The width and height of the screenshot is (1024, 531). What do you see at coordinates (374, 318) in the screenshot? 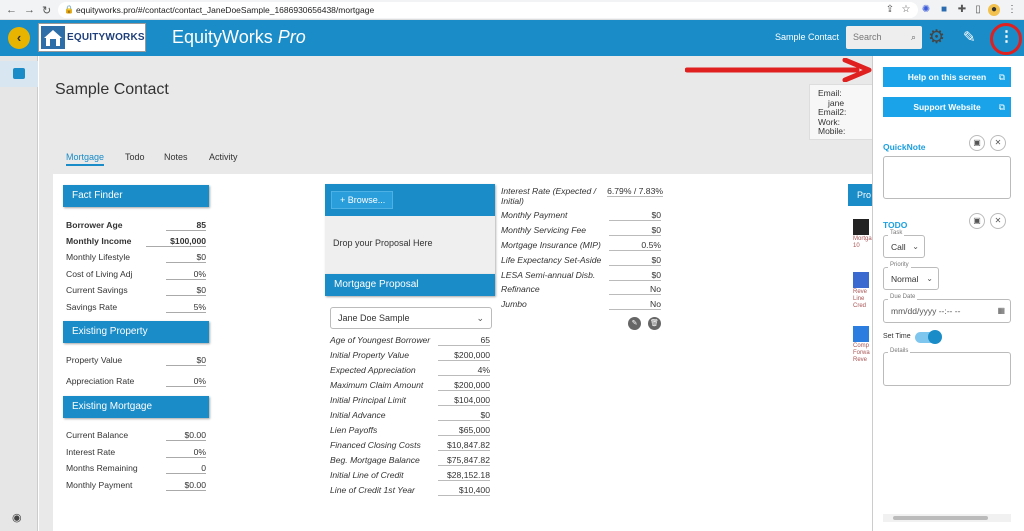
I see `proposal-select-value: Jane Doe Sample` at bounding box center [374, 318].